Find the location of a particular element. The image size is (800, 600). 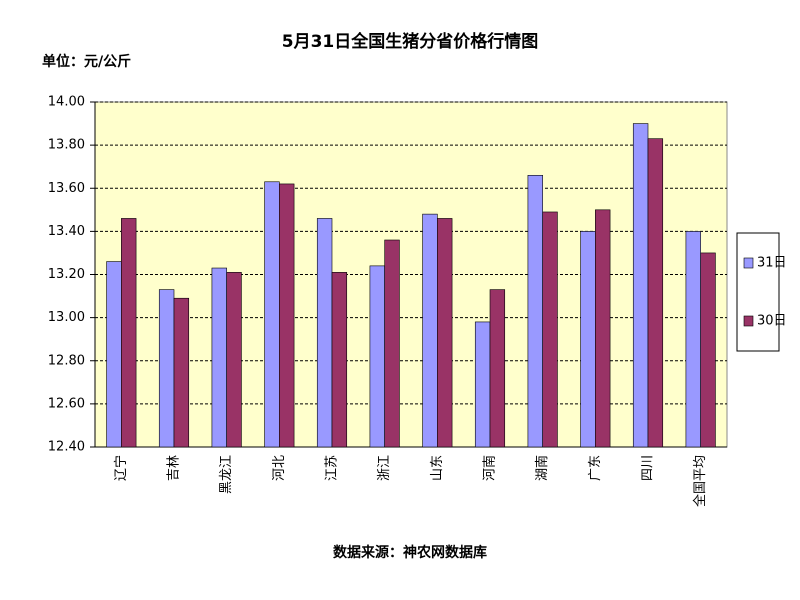

x-tick-label: 山东 is located at coordinates (437, 468).